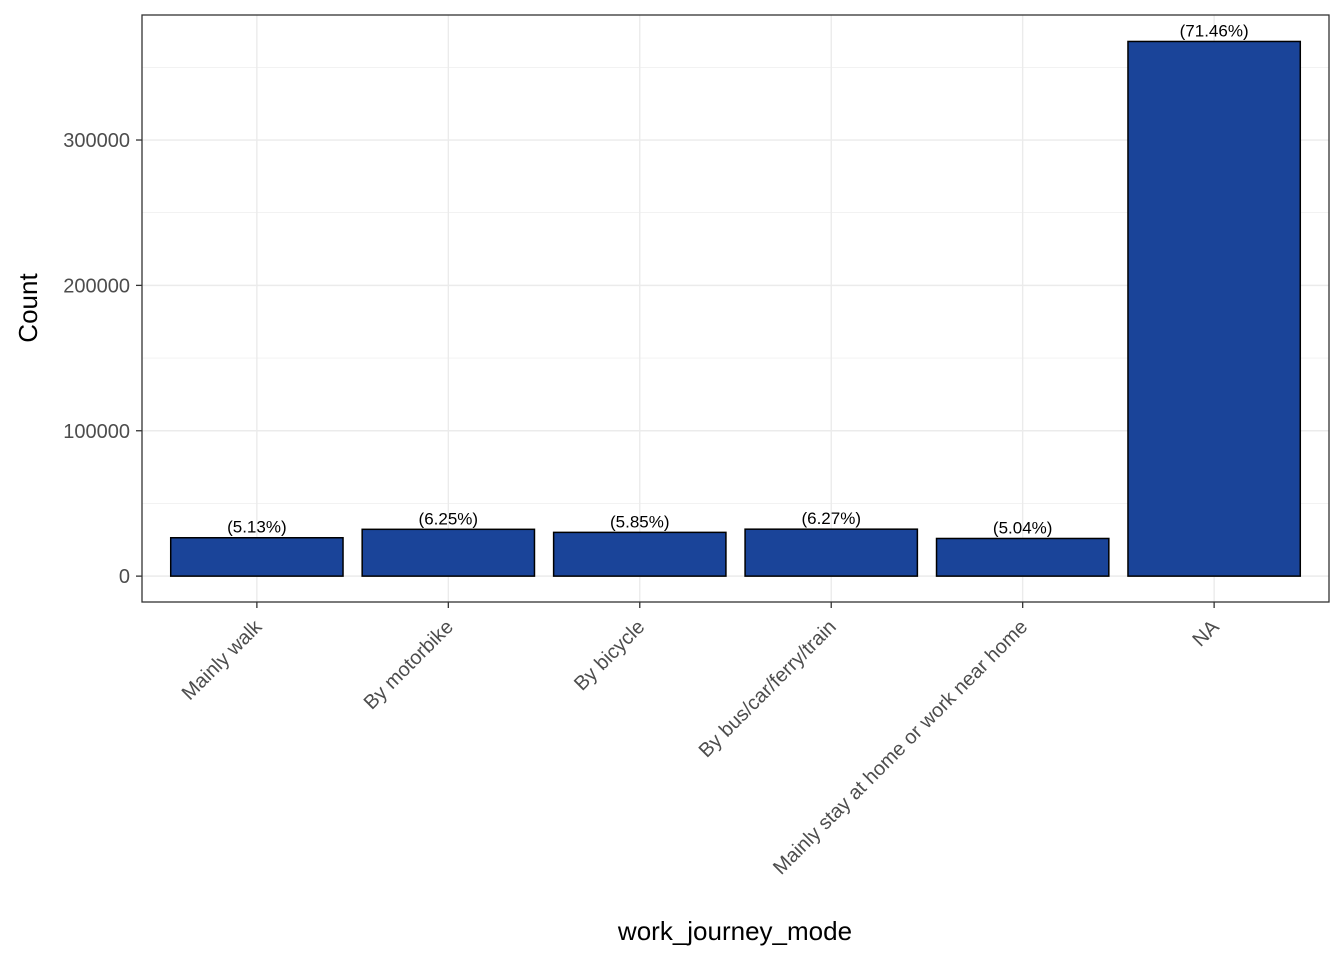  Describe the element at coordinates (1206, 634) in the screenshot. I see `x-tick-label: NA` at that location.